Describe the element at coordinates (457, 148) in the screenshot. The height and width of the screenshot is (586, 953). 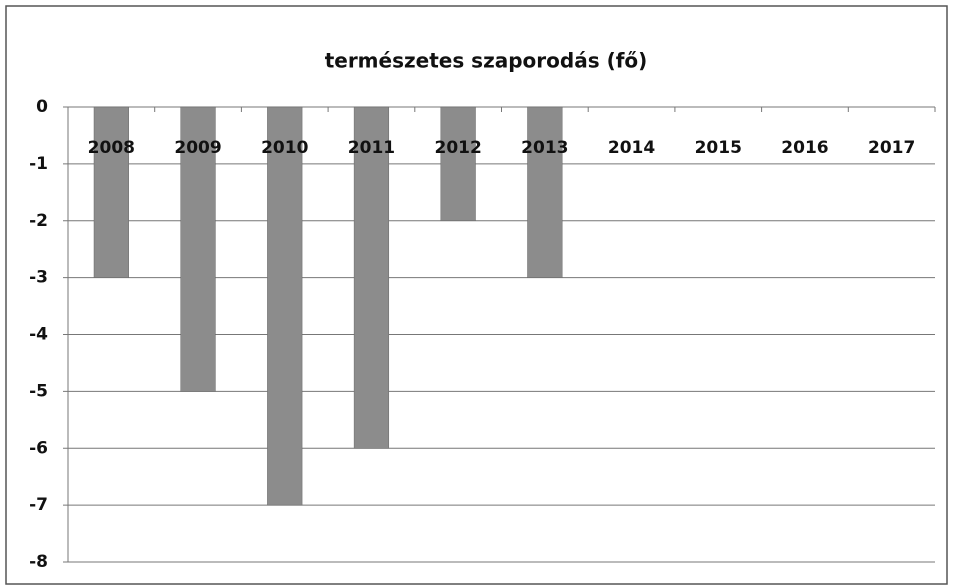
I see `x-tick-label: 2012` at that location.